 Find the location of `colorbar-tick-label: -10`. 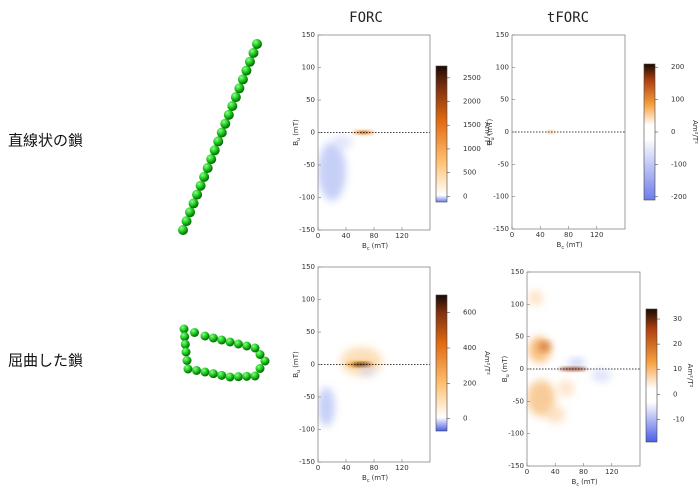

colorbar-tick-label: -10 is located at coordinates (678, 419).